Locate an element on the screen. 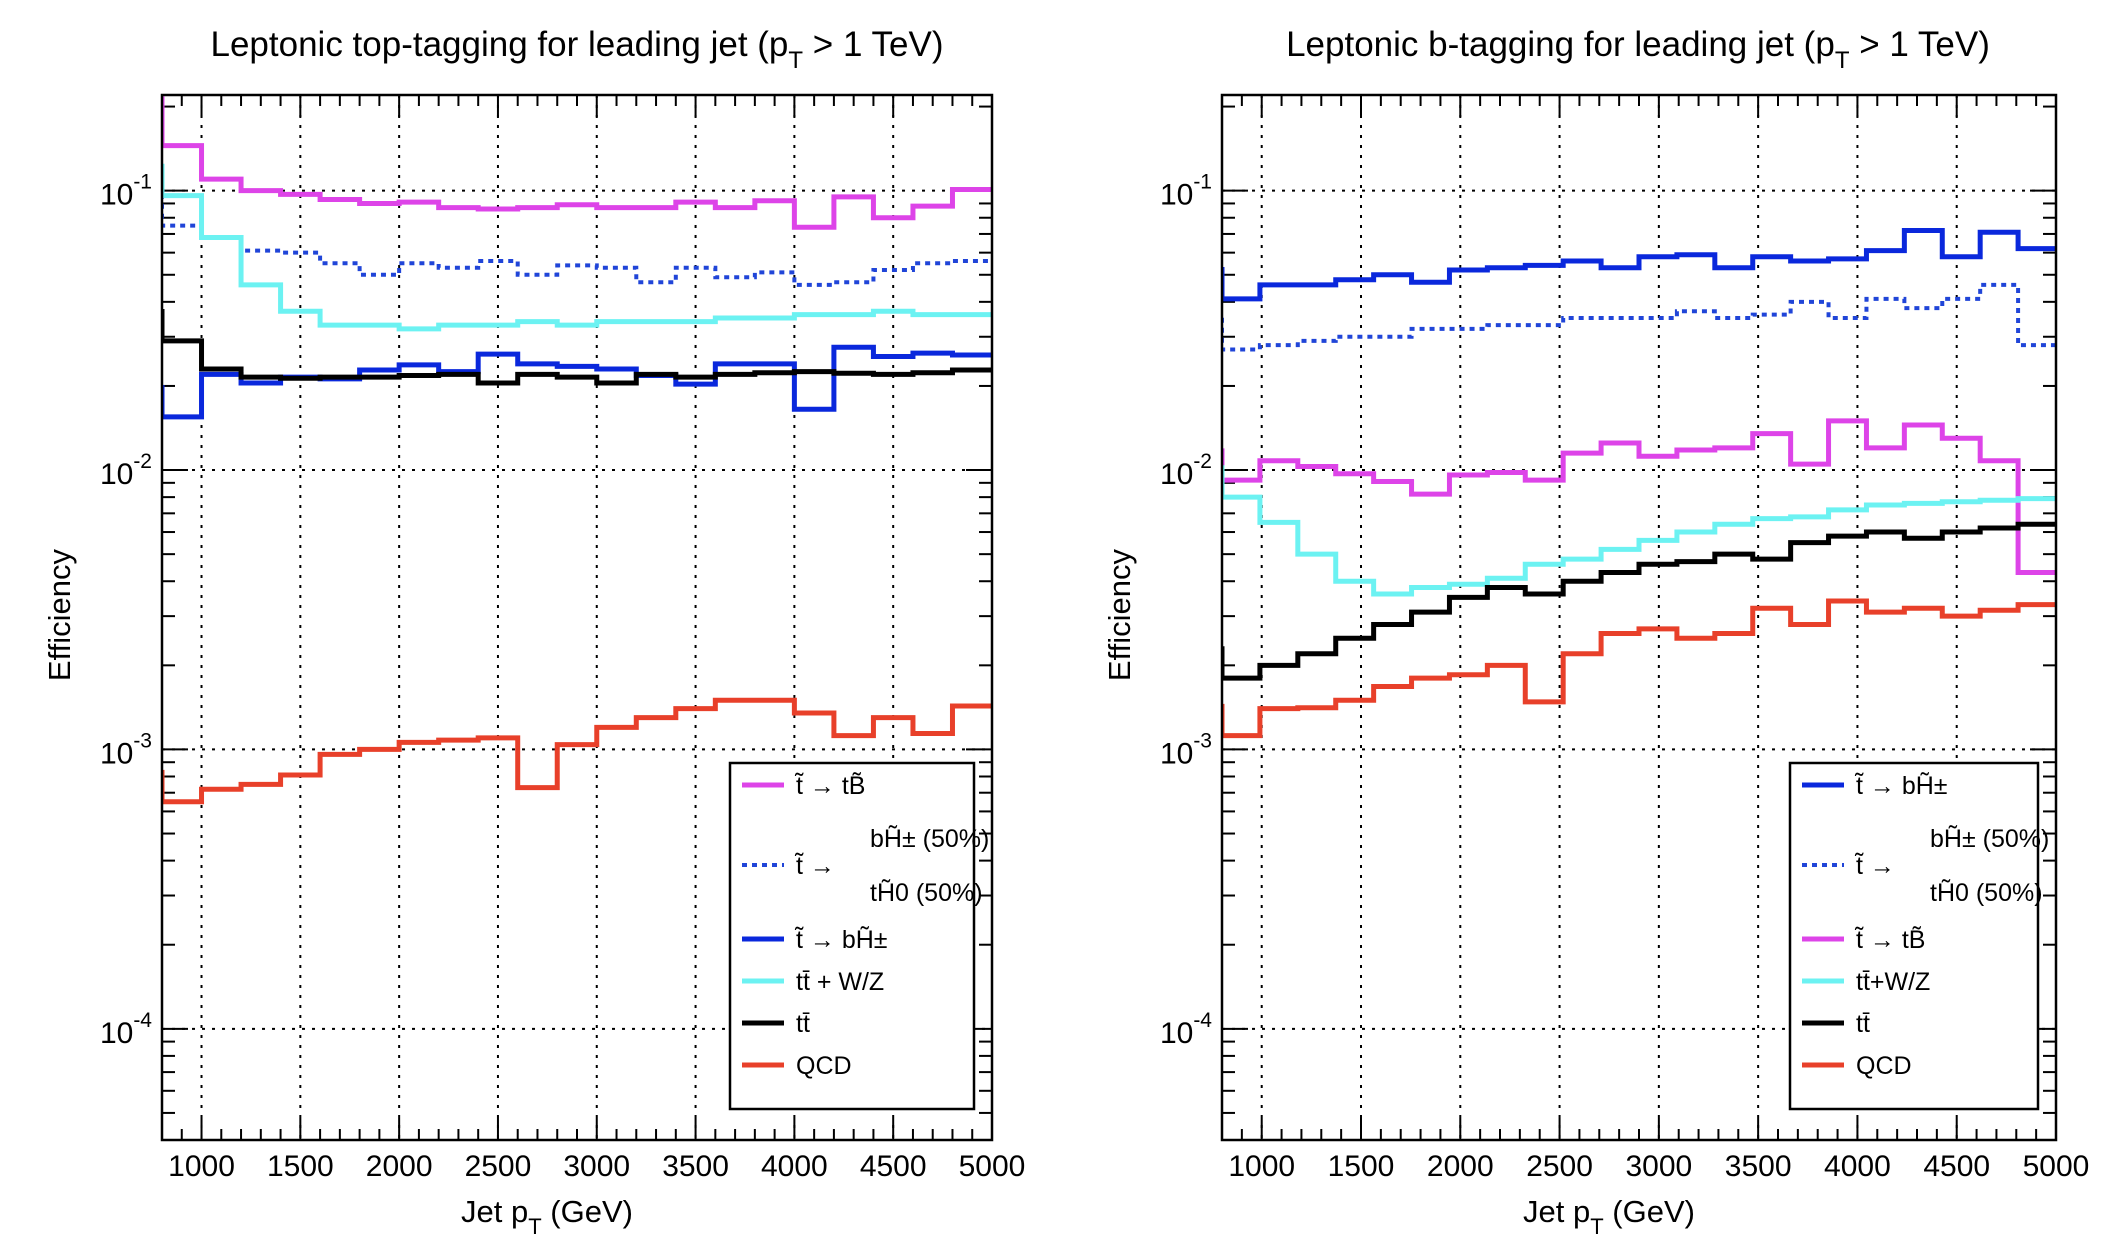  legend-label-4: tt̄+W/Z is located at coordinates (1893, 982).